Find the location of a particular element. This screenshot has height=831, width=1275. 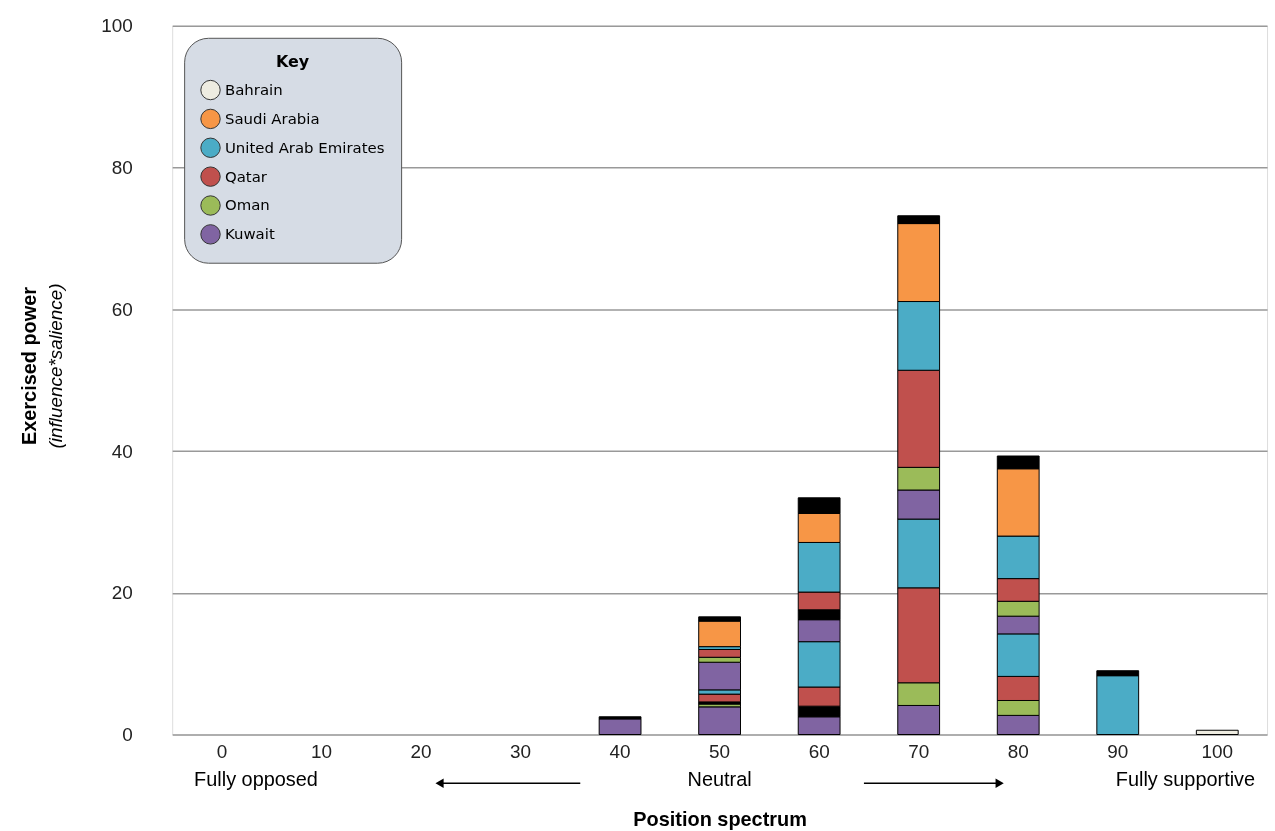

x-tick-label: 30 is located at coordinates (521, 751).